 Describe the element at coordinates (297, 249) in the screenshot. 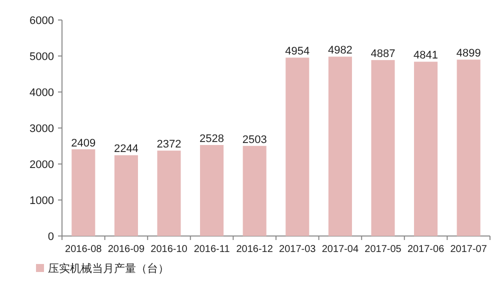

I see `x-tick-label: 2017-03` at that location.